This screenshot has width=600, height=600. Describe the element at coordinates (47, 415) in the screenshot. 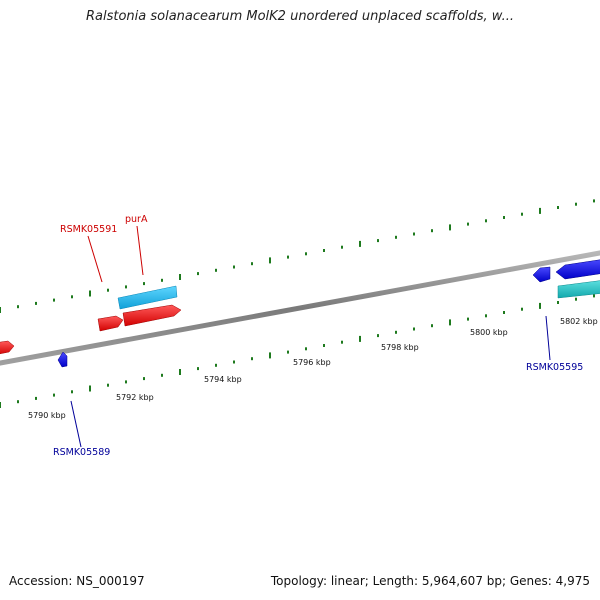

I see `tick-label: 5790 kbp` at that location.